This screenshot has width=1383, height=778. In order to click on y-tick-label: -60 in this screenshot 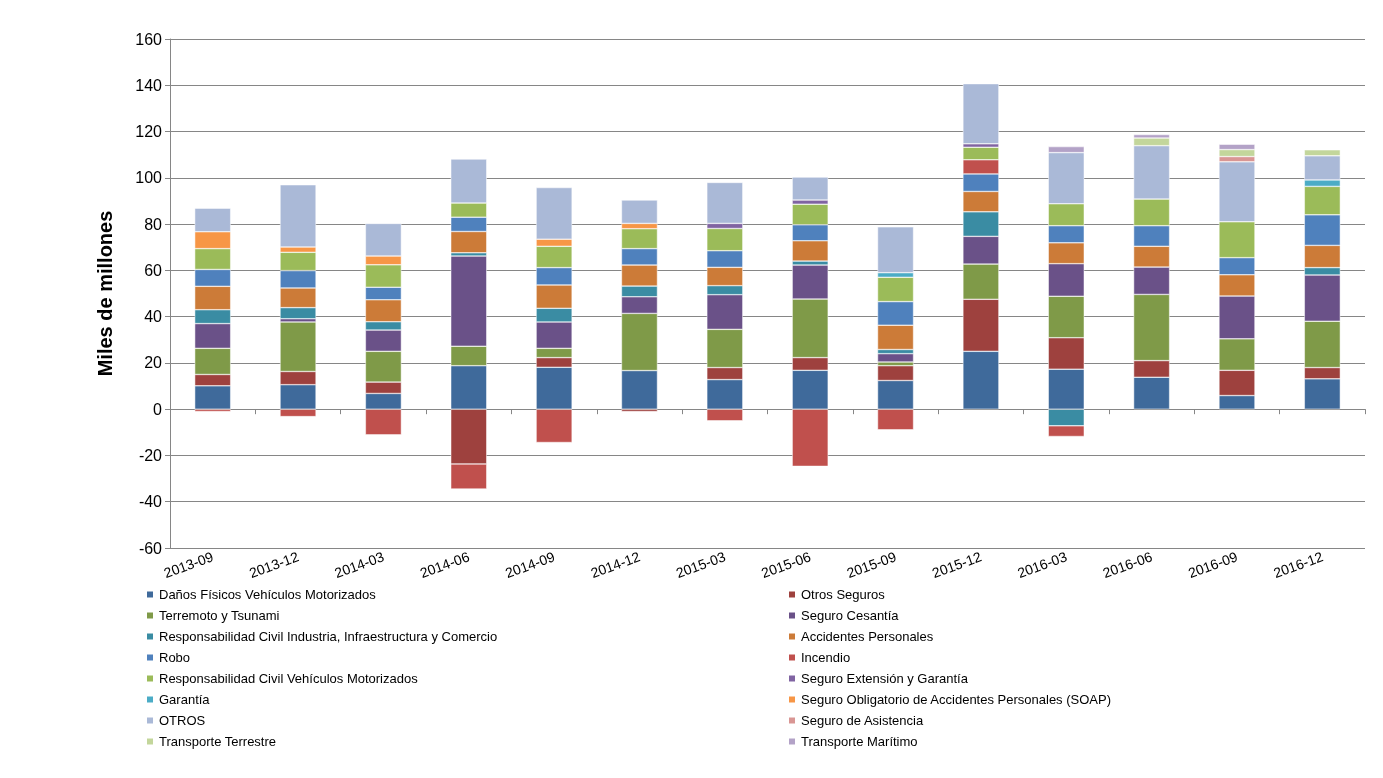, I will do `click(150, 548)`.